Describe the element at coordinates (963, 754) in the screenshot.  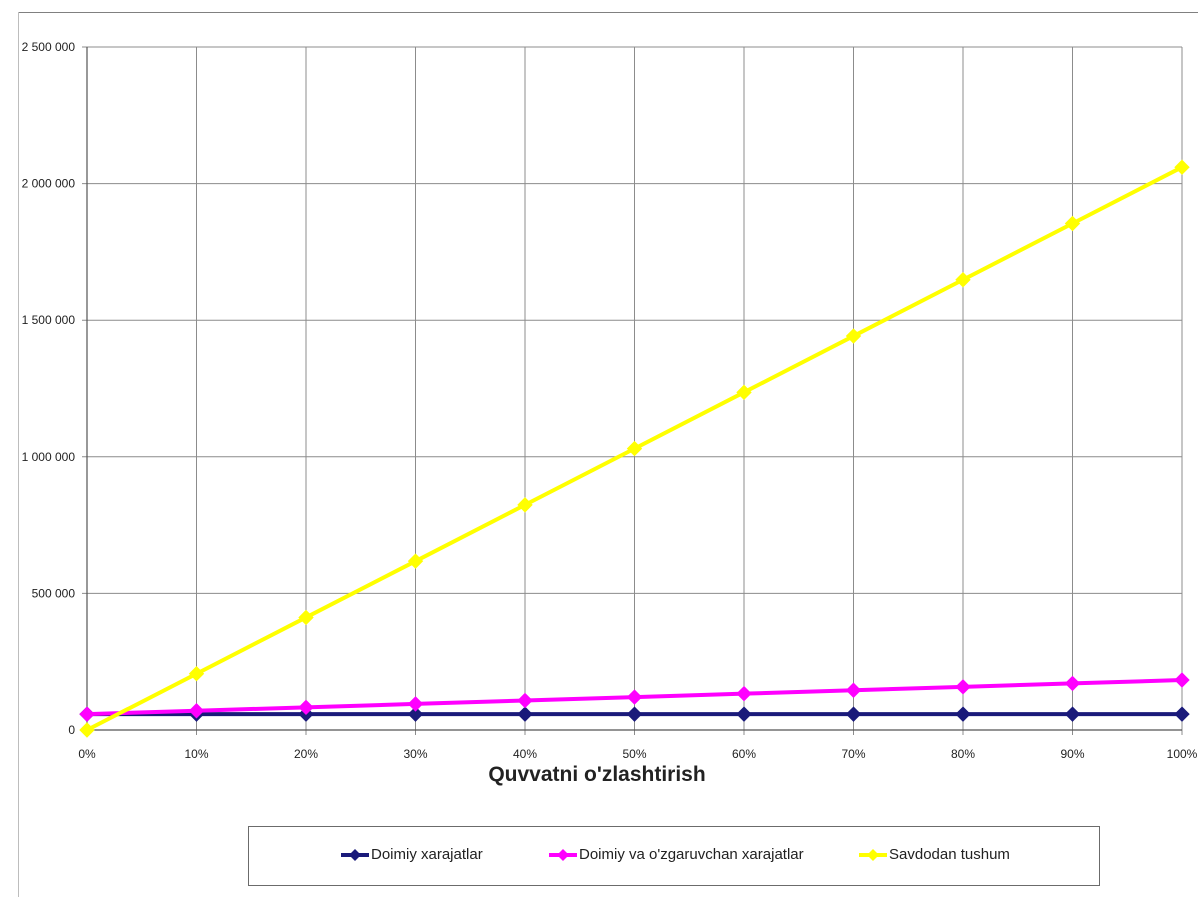
I see `x-tick-label: 80%` at that location.